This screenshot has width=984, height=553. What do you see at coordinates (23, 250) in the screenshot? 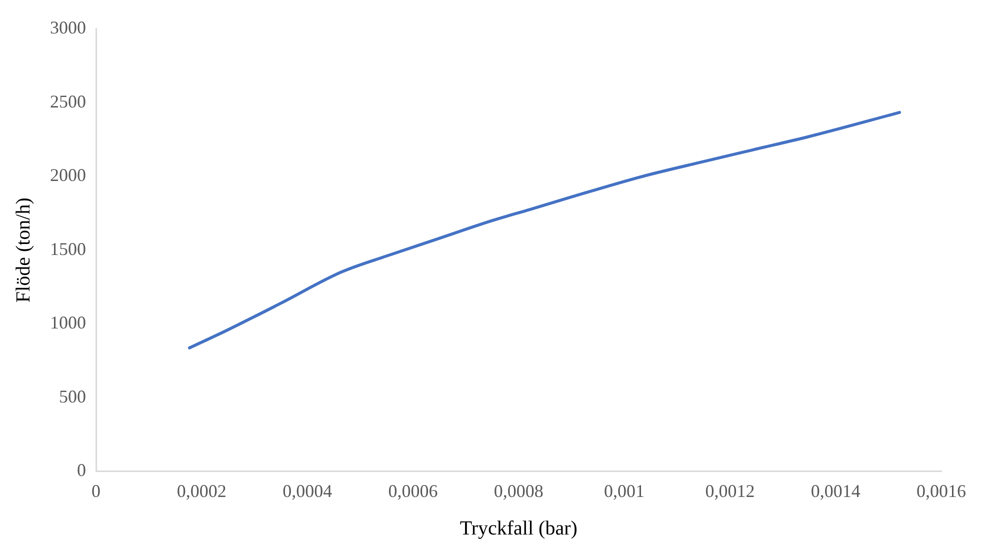
I see `y-axis-title: Flöde (ton/h)` at bounding box center [23, 250].